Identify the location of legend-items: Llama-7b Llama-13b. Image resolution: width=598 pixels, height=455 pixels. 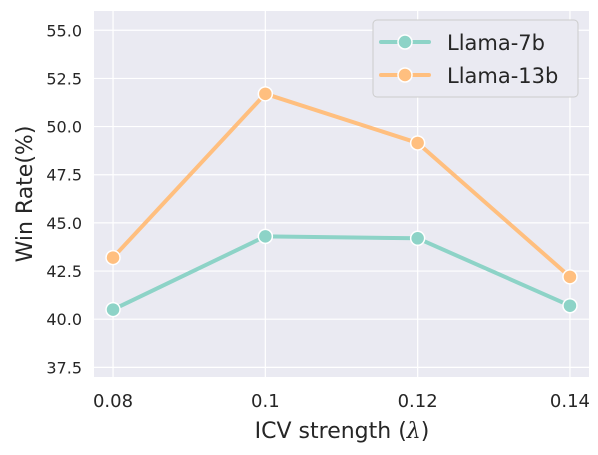
(468, 59).